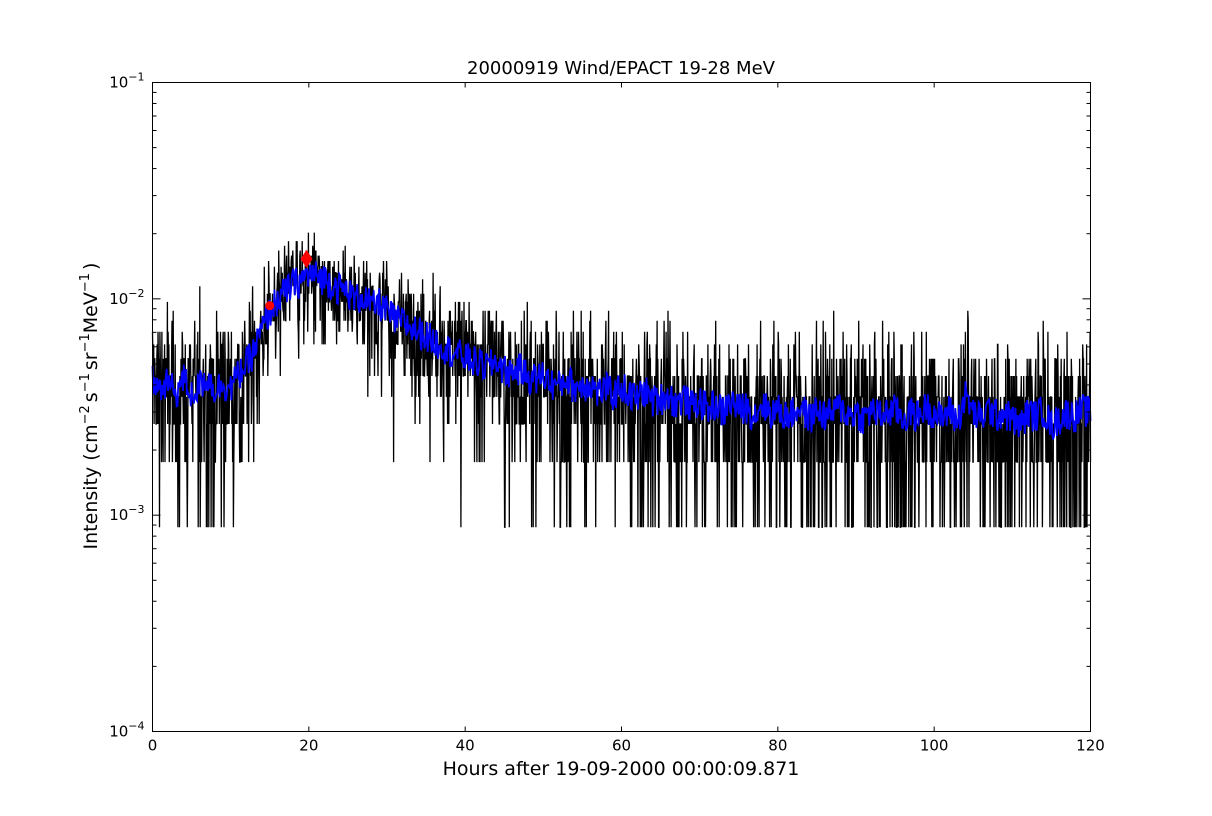 The width and height of the screenshot is (1212, 816). What do you see at coordinates (91, 266) in the screenshot?
I see `y-label-close: )` at bounding box center [91, 266].